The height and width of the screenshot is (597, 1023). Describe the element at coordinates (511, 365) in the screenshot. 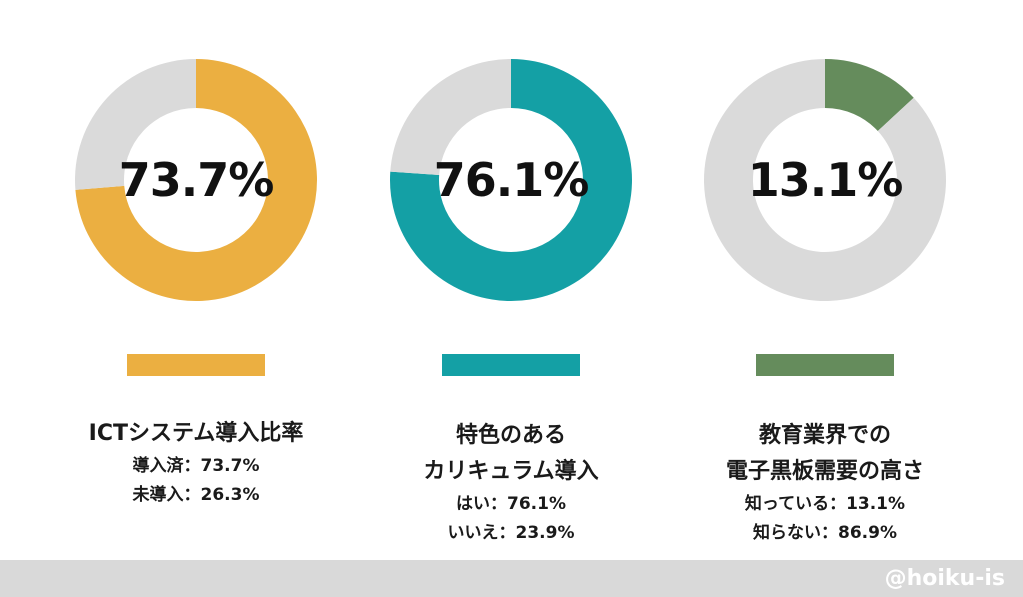

I see `legend-swatch-curriculum` at that location.